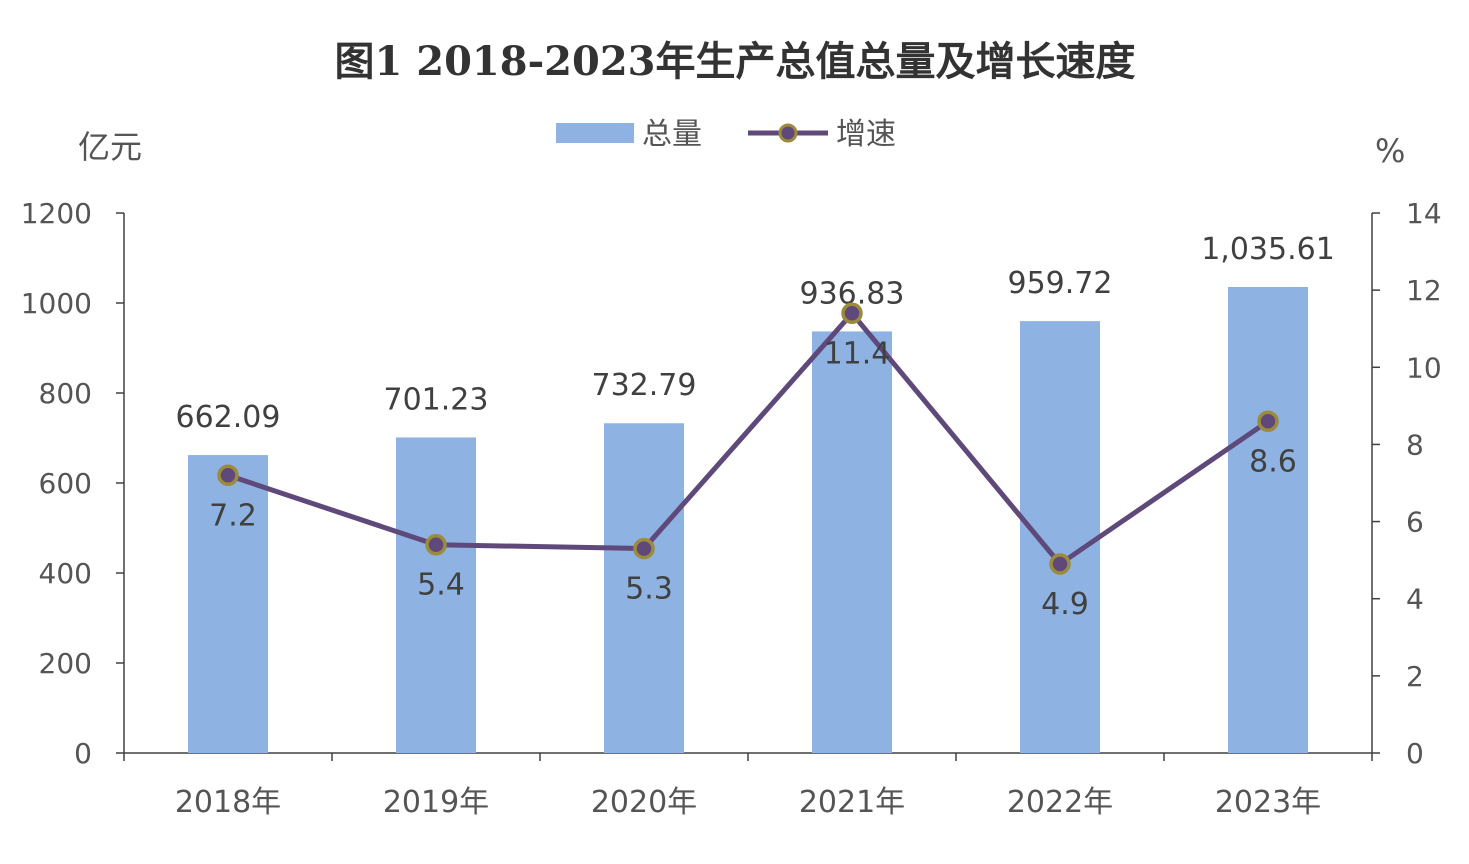  What do you see at coordinates (672, 134) in the screenshot?
I see `legend-bar-label: 总量` at bounding box center [672, 134].